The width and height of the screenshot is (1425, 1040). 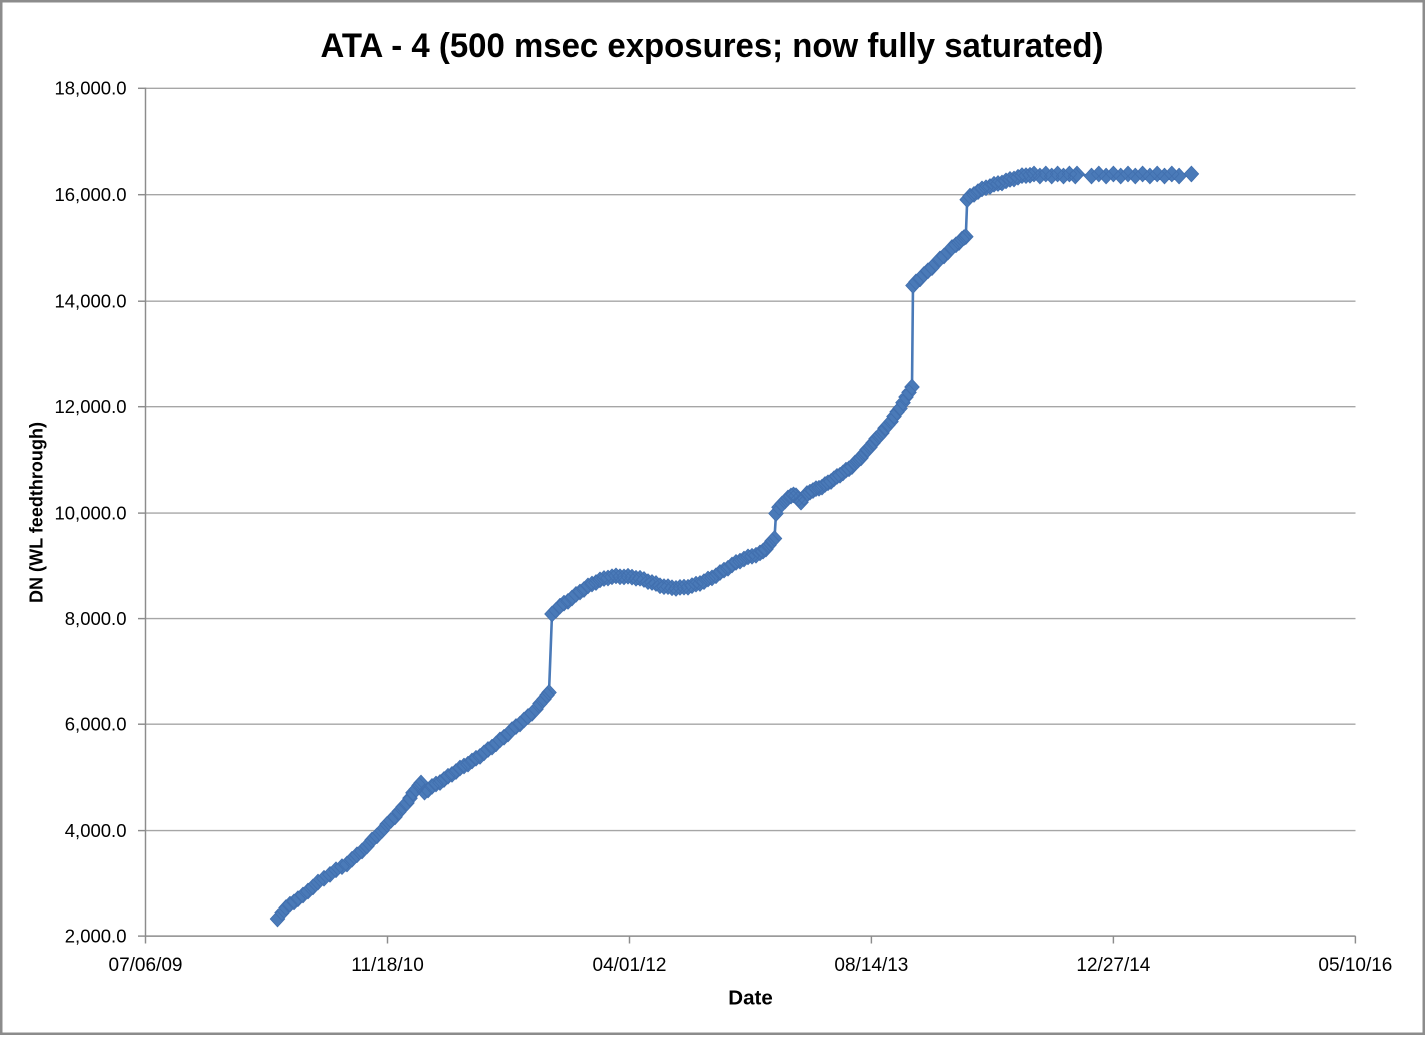 What do you see at coordinates (96, 830) in the screenshot?
I see `svg-text: 4,000.0` at bounding box center [96, 830].